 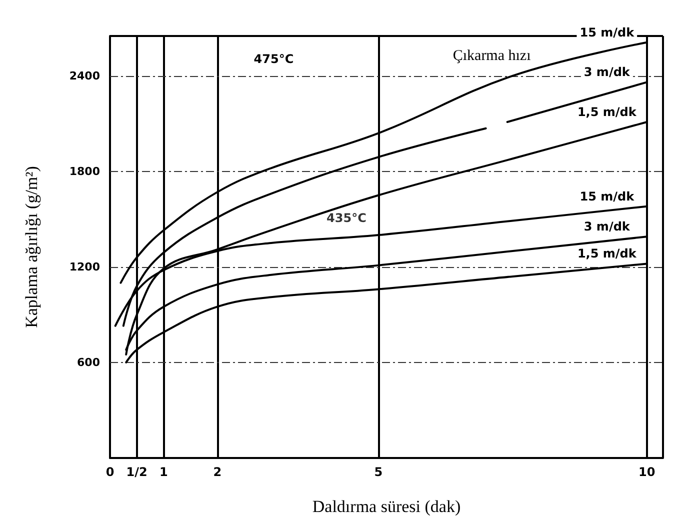 What do you see at coordinates (164, 472) in the screenshot?
I see `x-tick-label: 1` at bounding box center [164, 472].